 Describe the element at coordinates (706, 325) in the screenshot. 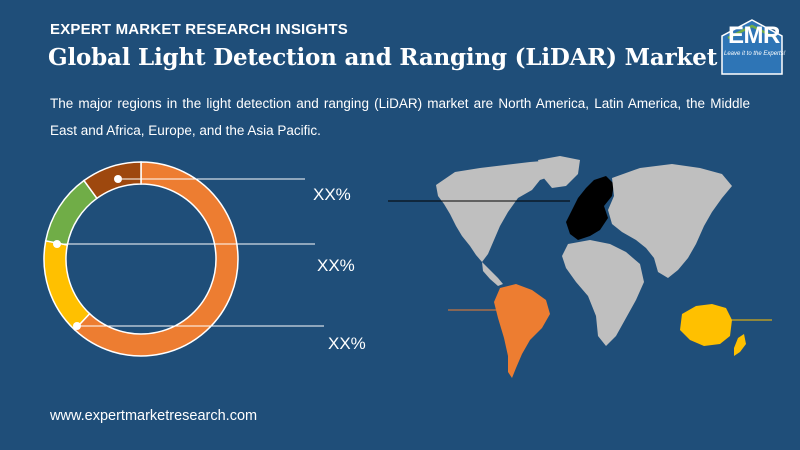

I see `map-australia` at that location.